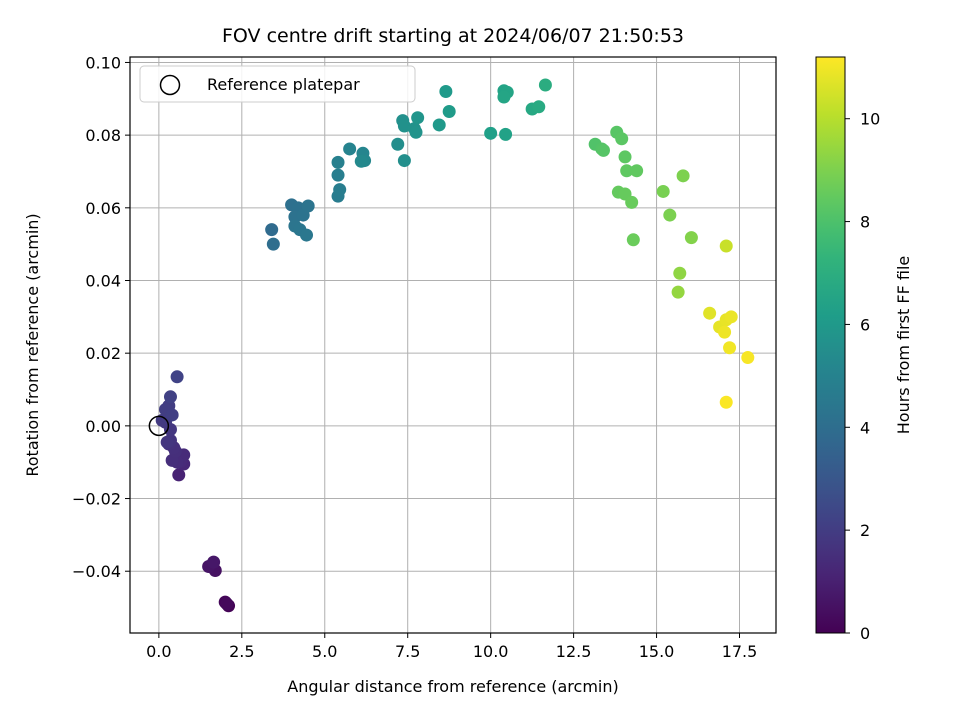 The height and width of the screenshot is (720, 960). What do you see at coordinates (96, 499) in the screenshot?
I see `y-tick-label: −0.02` at bounding box center [96, 499].